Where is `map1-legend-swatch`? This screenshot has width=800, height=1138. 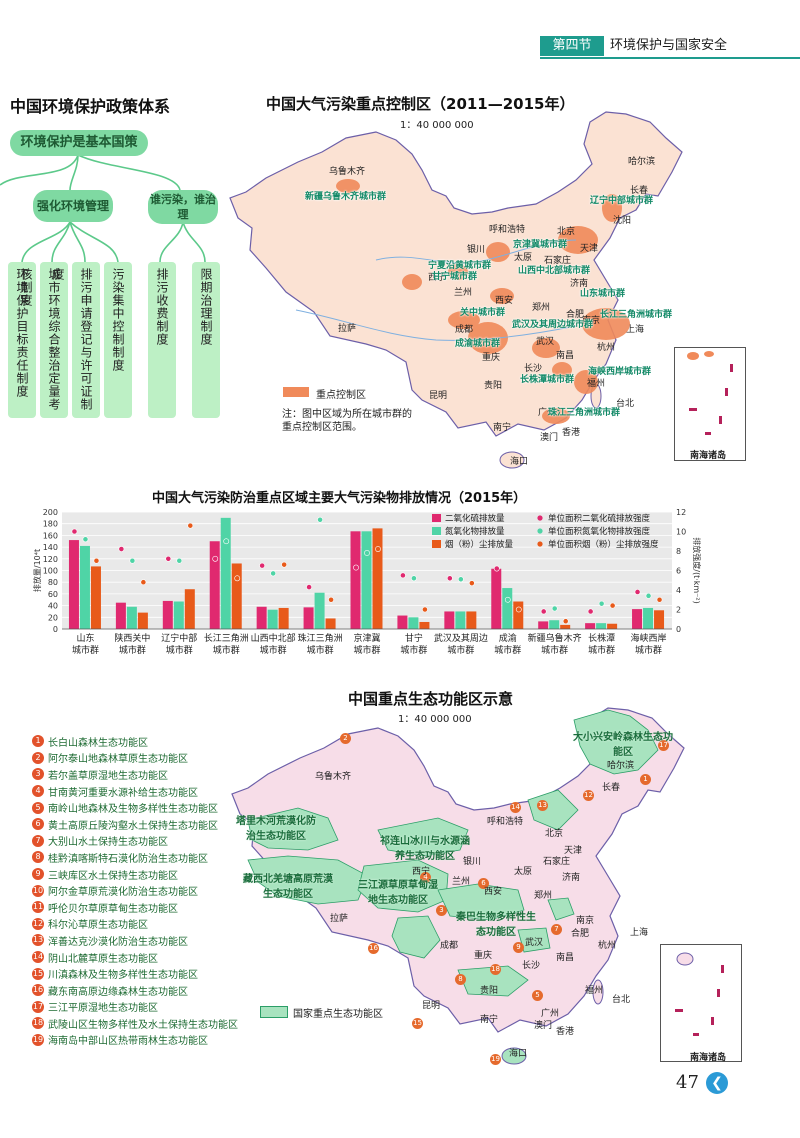 map1-legend-swatch is located at coordinates (296, 392).